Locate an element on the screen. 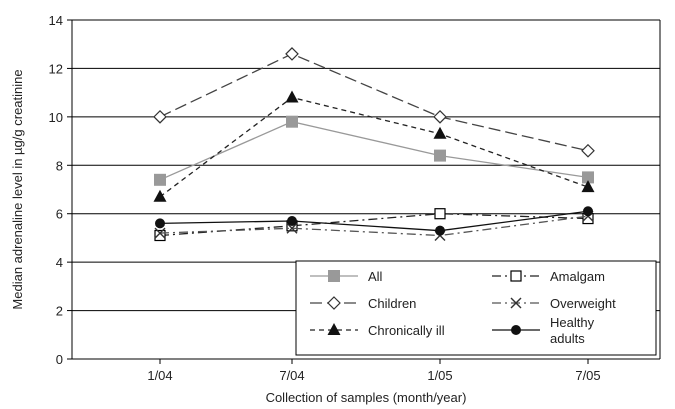 This screenshot has width=675, height=409. y-tick-label-4: 4 is located at coordinates (59, 262).